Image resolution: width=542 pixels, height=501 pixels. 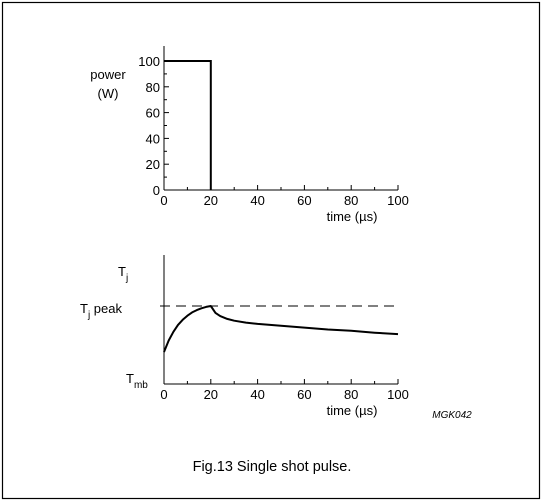 I want to click on power-x-tick-label: 100, so click(x=398, y=200).